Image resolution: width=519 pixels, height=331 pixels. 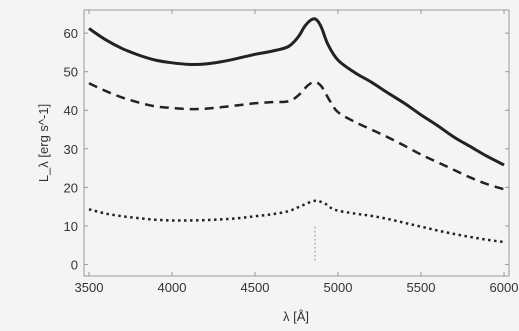 I want to click on y-axis-title: L_λ [erg s^-1], so click(x=43, y=143).